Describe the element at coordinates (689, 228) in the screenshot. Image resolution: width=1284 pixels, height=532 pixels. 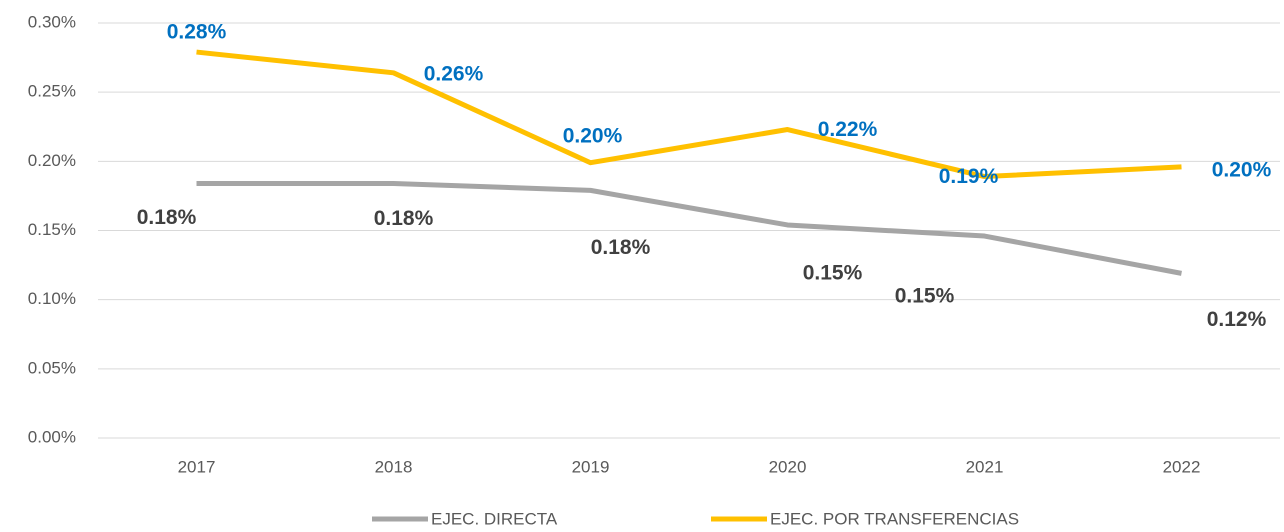
I see `series-line` at that location.